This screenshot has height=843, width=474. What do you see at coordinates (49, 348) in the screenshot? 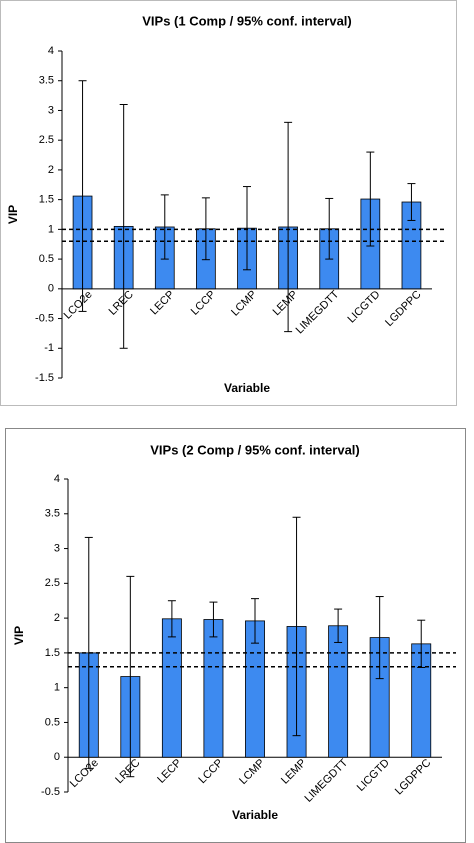
I see `y-tick-label: -1` at bounding box center [49, 348].